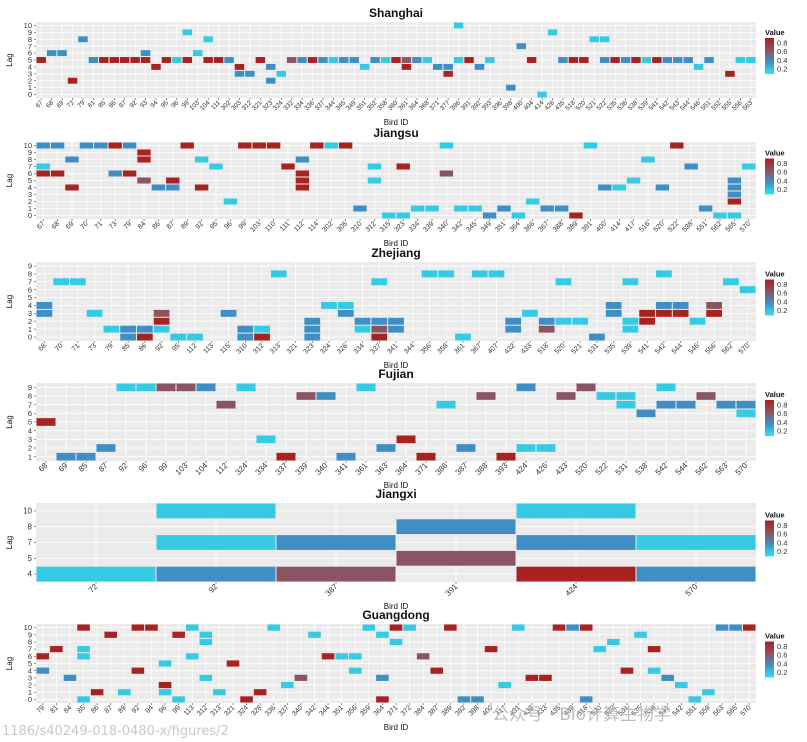 This screenshot has width=807, height=742. What do you see at coordinates (322, 469) in the screenshot?
I see `x-tick-label: 340` at bounding box center [322, 469].